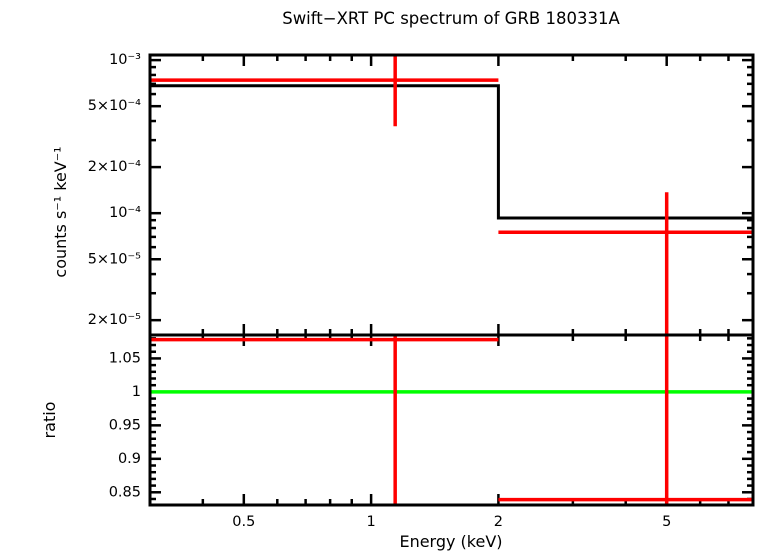 This screenshot has height=556, width=758. What do you see at coordinates (666, 522) in the screenshot?
I see `x-tick-label: 5` at bounding box center [666, 522].